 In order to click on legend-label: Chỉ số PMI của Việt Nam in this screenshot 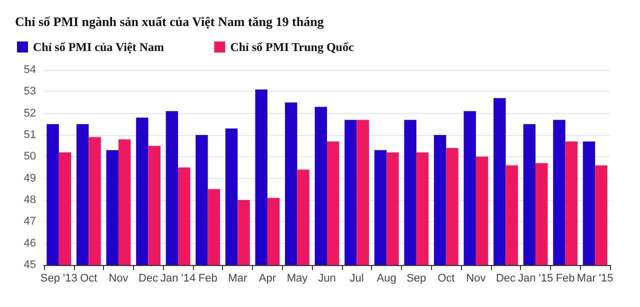, I will do `click(98, 47)`.